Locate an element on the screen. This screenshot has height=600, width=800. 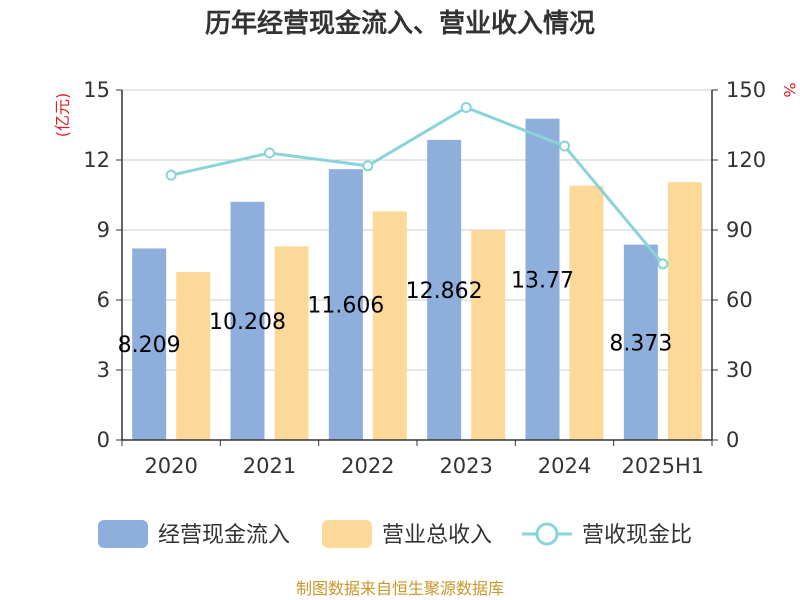
right-tick-label: 30 is located at coordinates (739, 370).